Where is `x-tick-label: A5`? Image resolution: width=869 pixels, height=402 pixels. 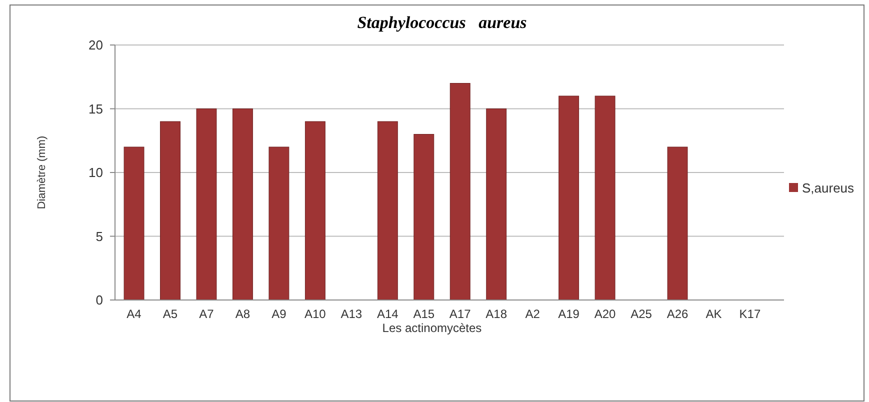
x-tick-label: A5 is located at coordinates (170, 314).